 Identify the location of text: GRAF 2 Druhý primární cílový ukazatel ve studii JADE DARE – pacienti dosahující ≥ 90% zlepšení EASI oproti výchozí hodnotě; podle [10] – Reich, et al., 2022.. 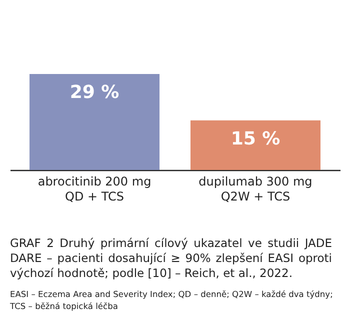
(171, 258).